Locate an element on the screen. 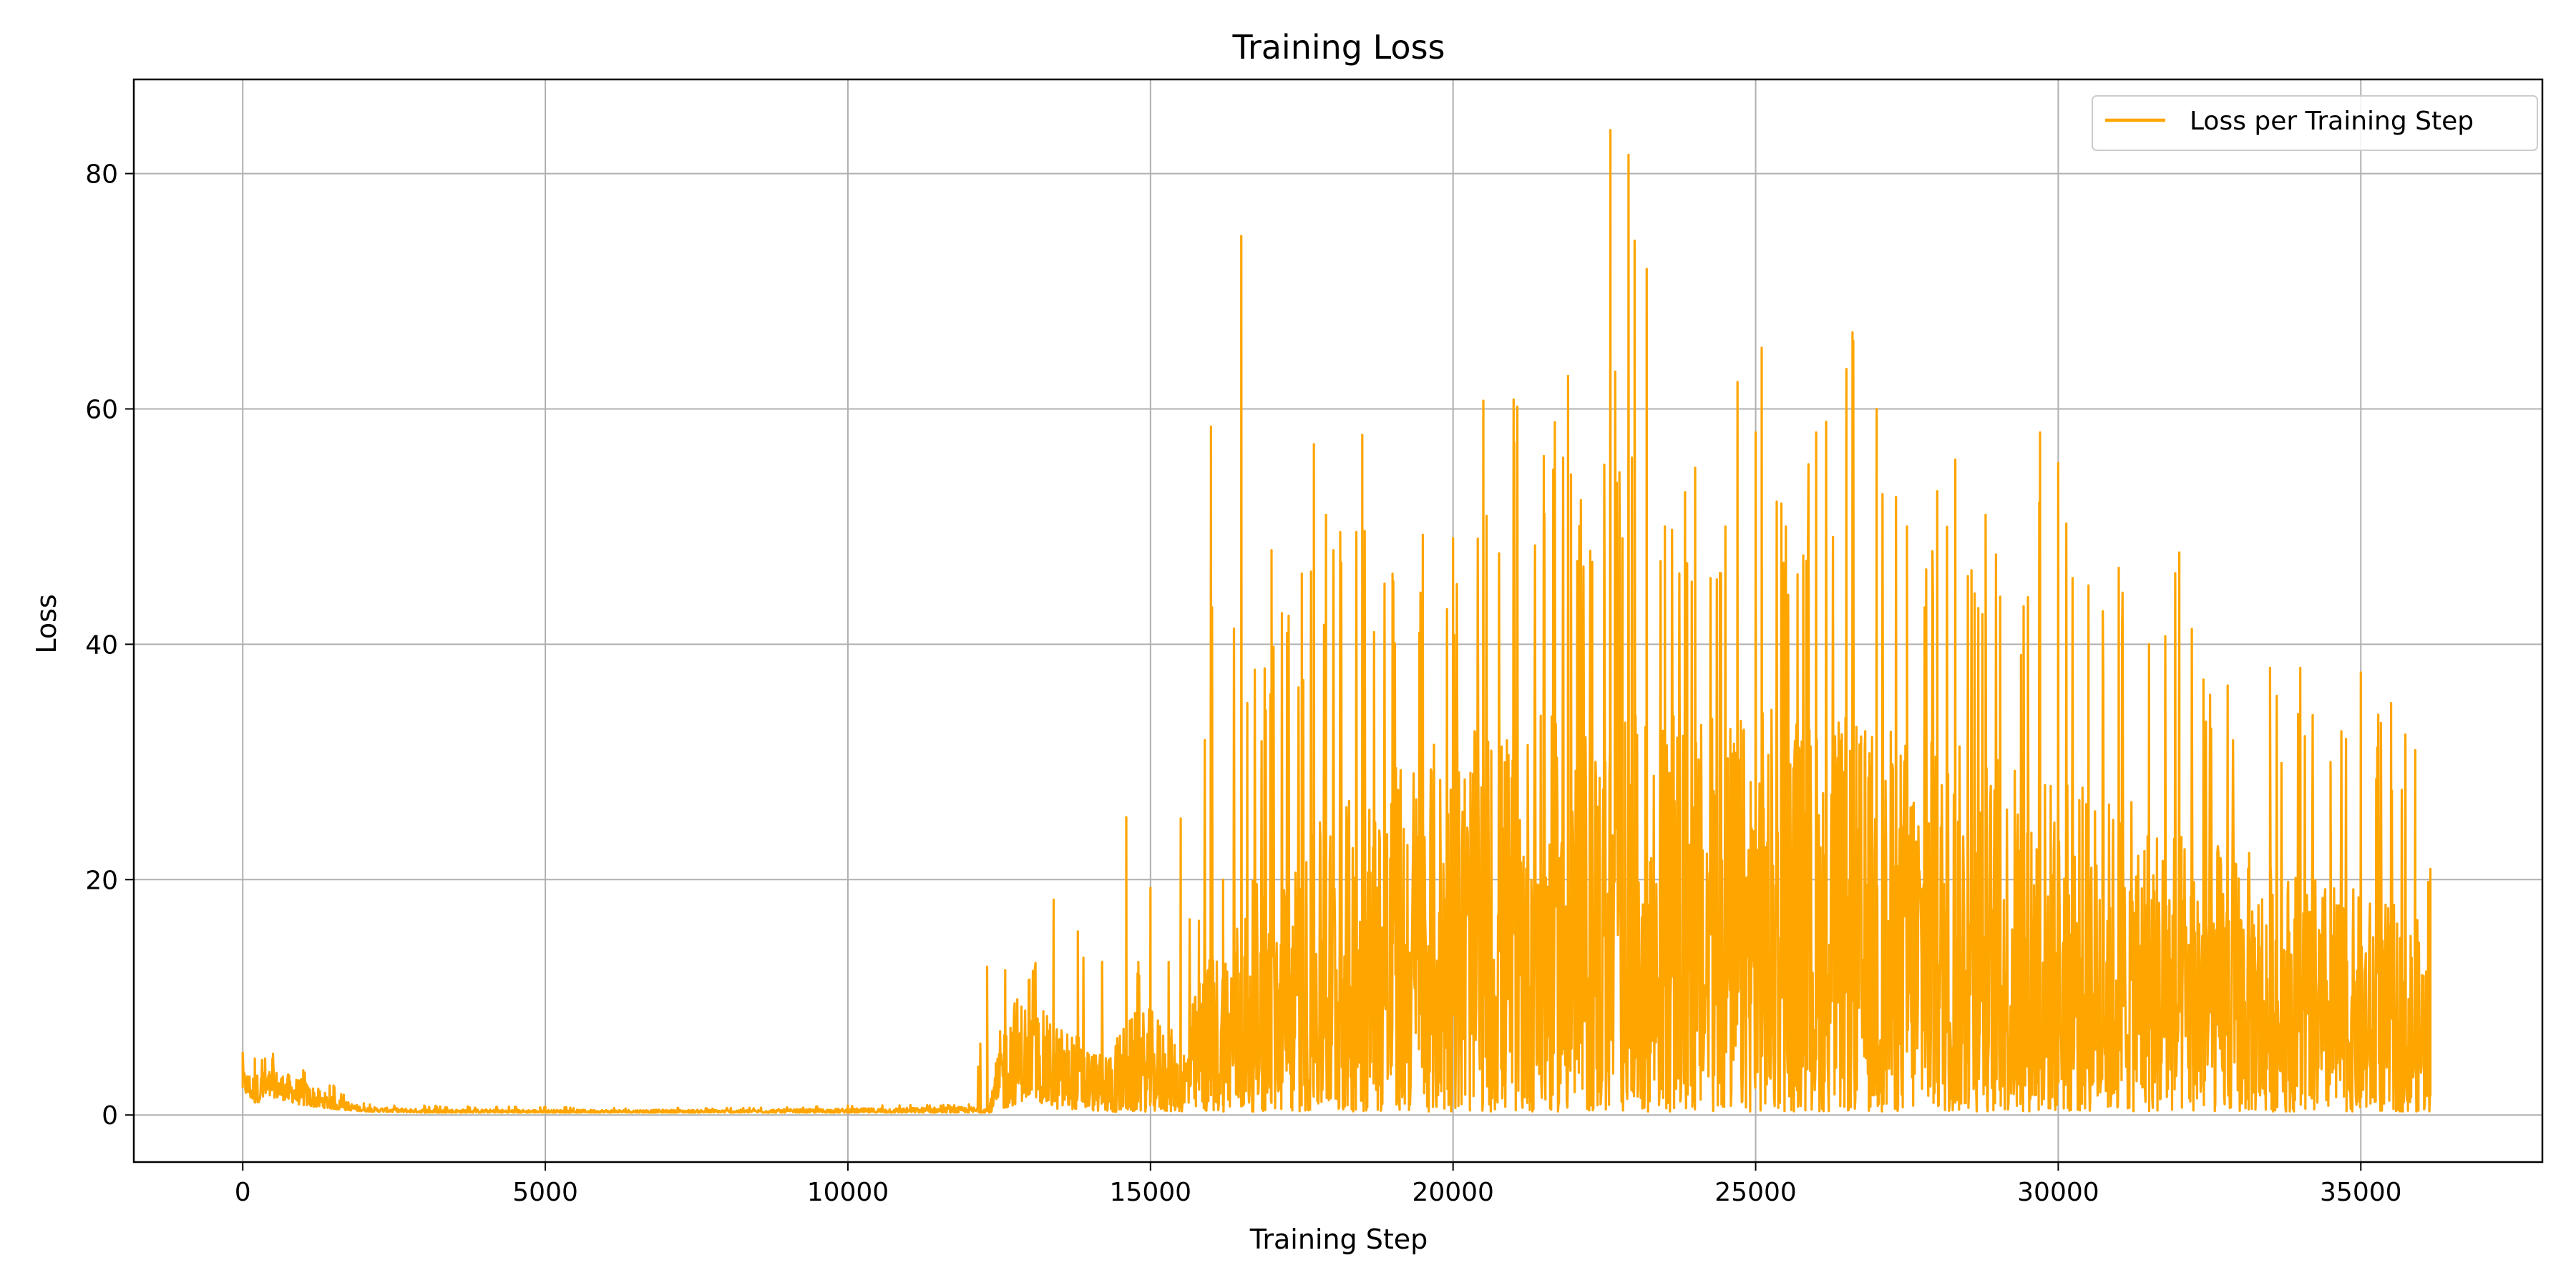  x-tick-label: 20000 is located at coordinates (1453, 1192).